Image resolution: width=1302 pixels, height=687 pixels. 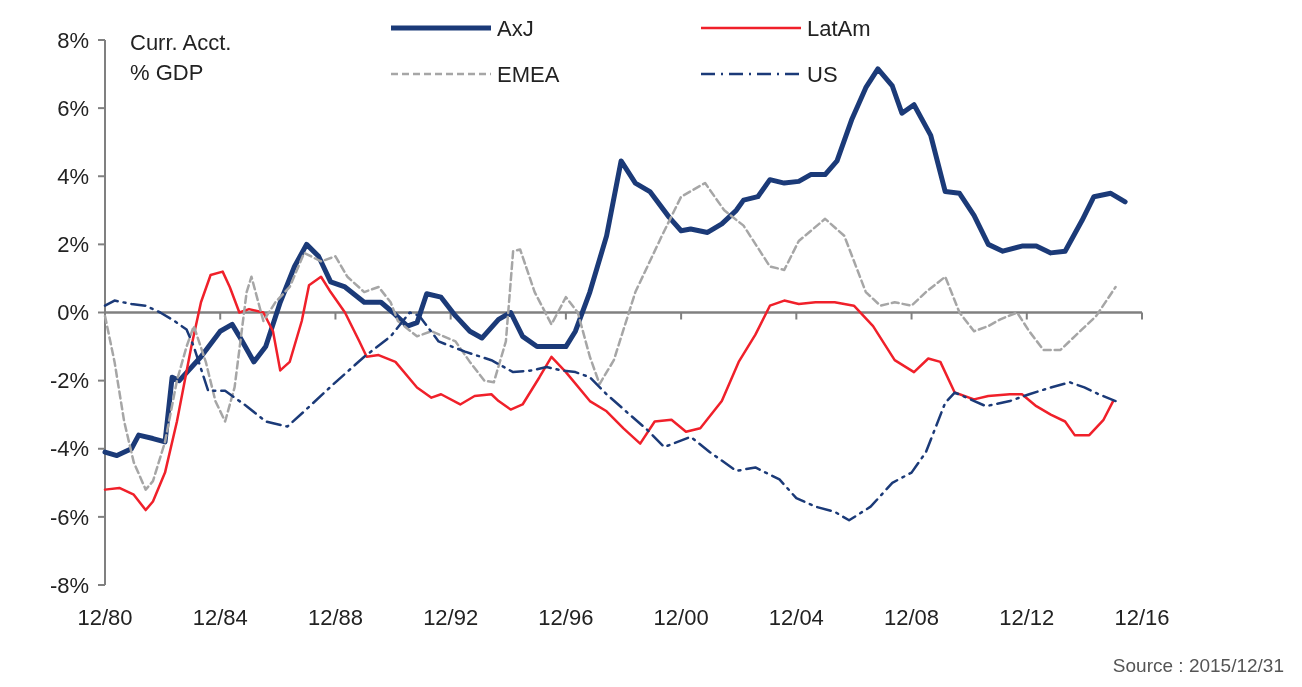 What do you see at coordinates (1027, 617) in the screenshot?
I see `x-tick-label: 12/12` at bounding box center [1027, 617].